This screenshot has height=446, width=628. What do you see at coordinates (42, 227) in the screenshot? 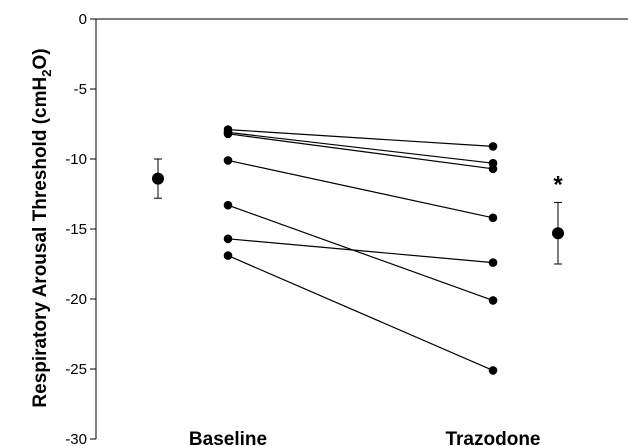
I see `y-axis-title: Respiratory Arousal Threshold (cmH2O)` at bounding box center [42, 227].